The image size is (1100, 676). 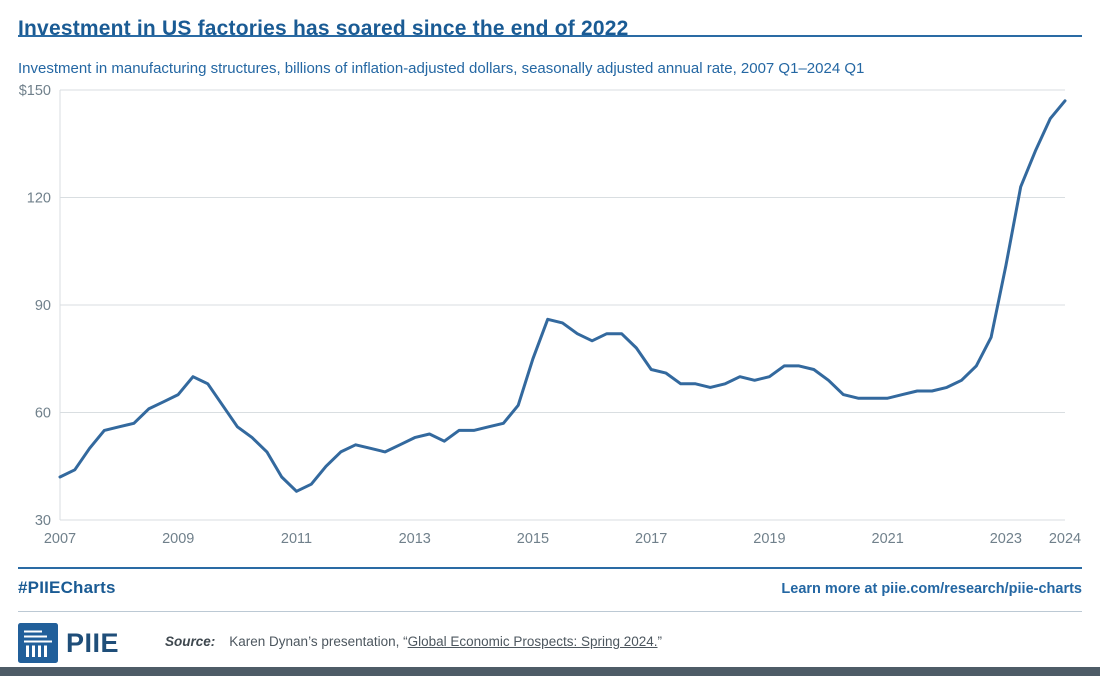 I want to click on svg-text: 120, so click(x=39, y=199).